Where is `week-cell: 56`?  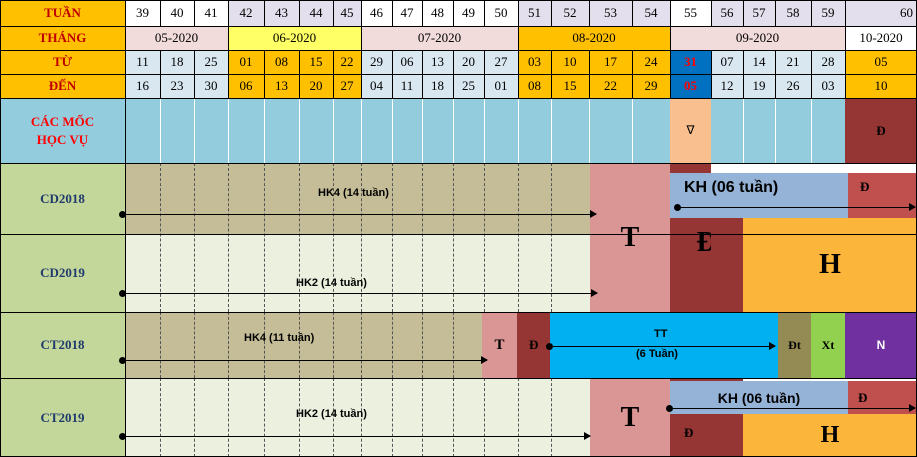
week-cell: 56 is located at coordinates (727, 13).